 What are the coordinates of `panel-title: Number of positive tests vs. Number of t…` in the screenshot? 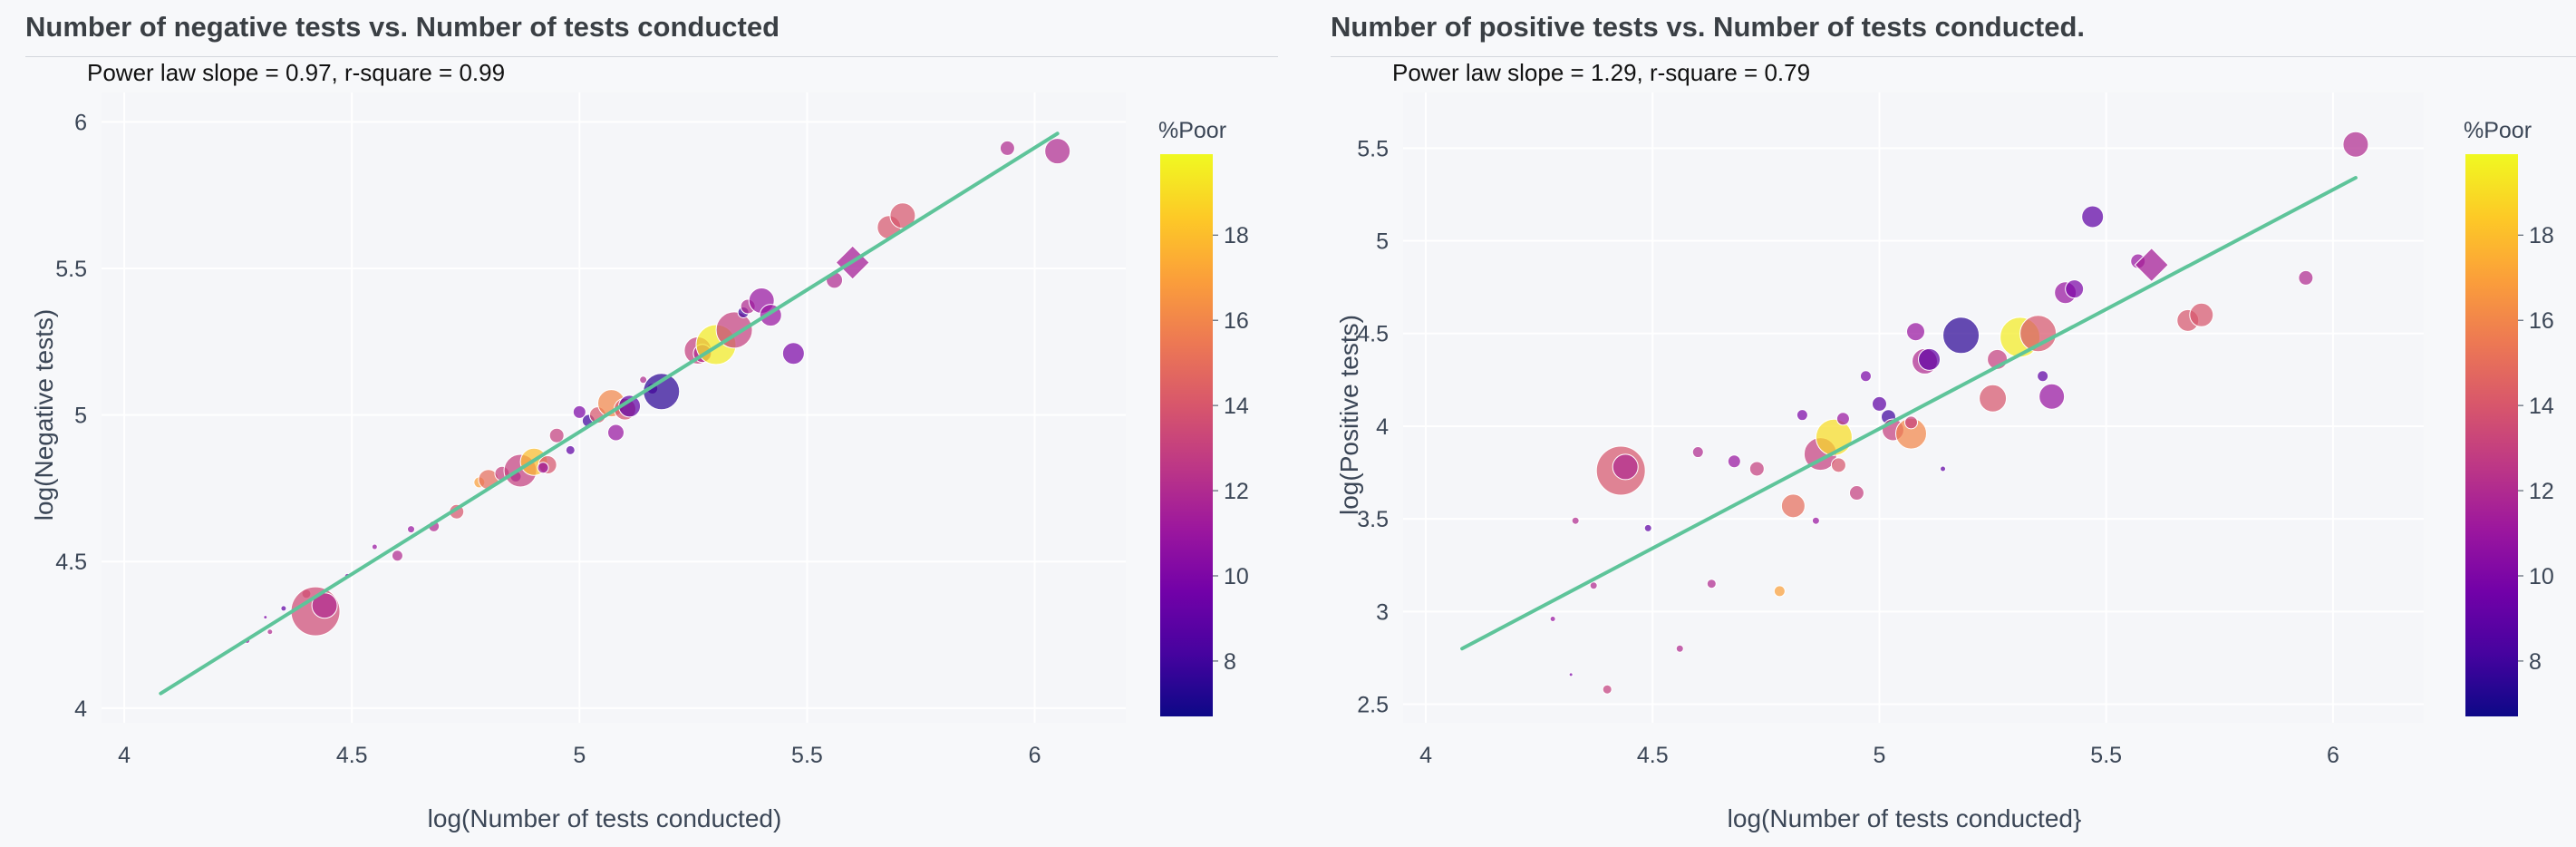 It's located at (1708, 27).